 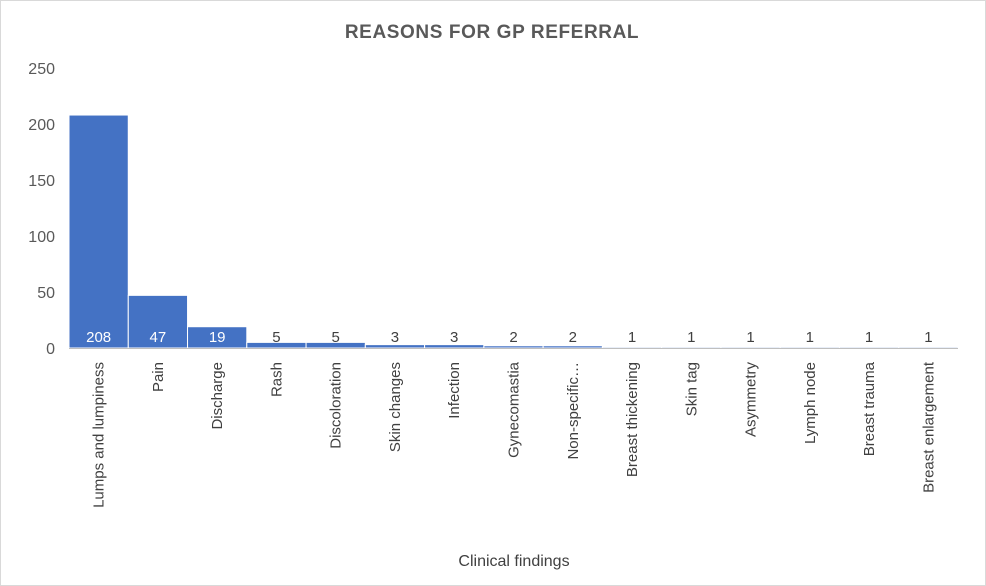 What do you see at coordinates (928, 427) in the screenshot?
I see `x-tick-label: Breast enlargement` at bounding box center [928, 427].